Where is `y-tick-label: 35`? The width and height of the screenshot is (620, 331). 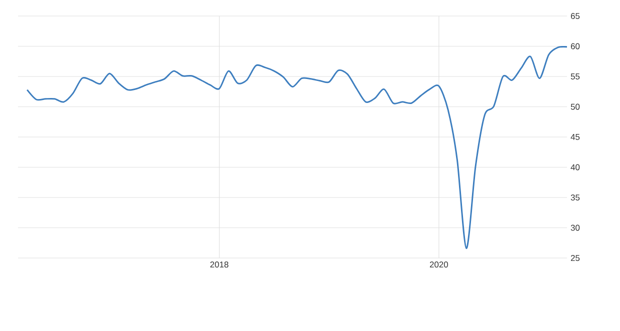 y-tick-label: 35 is located at coordinates (575, 197).